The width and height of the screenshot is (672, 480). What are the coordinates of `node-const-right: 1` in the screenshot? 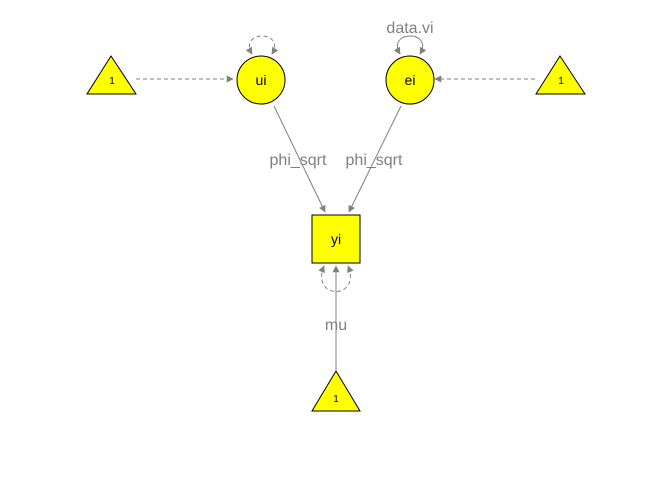 It's located at (560, 75).